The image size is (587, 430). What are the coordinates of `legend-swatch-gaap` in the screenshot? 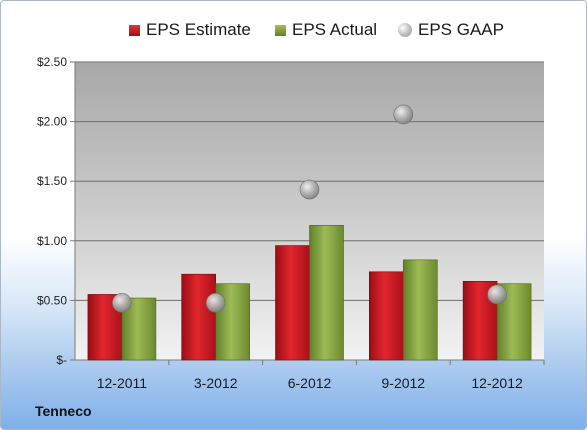 It's located at (405, 30).